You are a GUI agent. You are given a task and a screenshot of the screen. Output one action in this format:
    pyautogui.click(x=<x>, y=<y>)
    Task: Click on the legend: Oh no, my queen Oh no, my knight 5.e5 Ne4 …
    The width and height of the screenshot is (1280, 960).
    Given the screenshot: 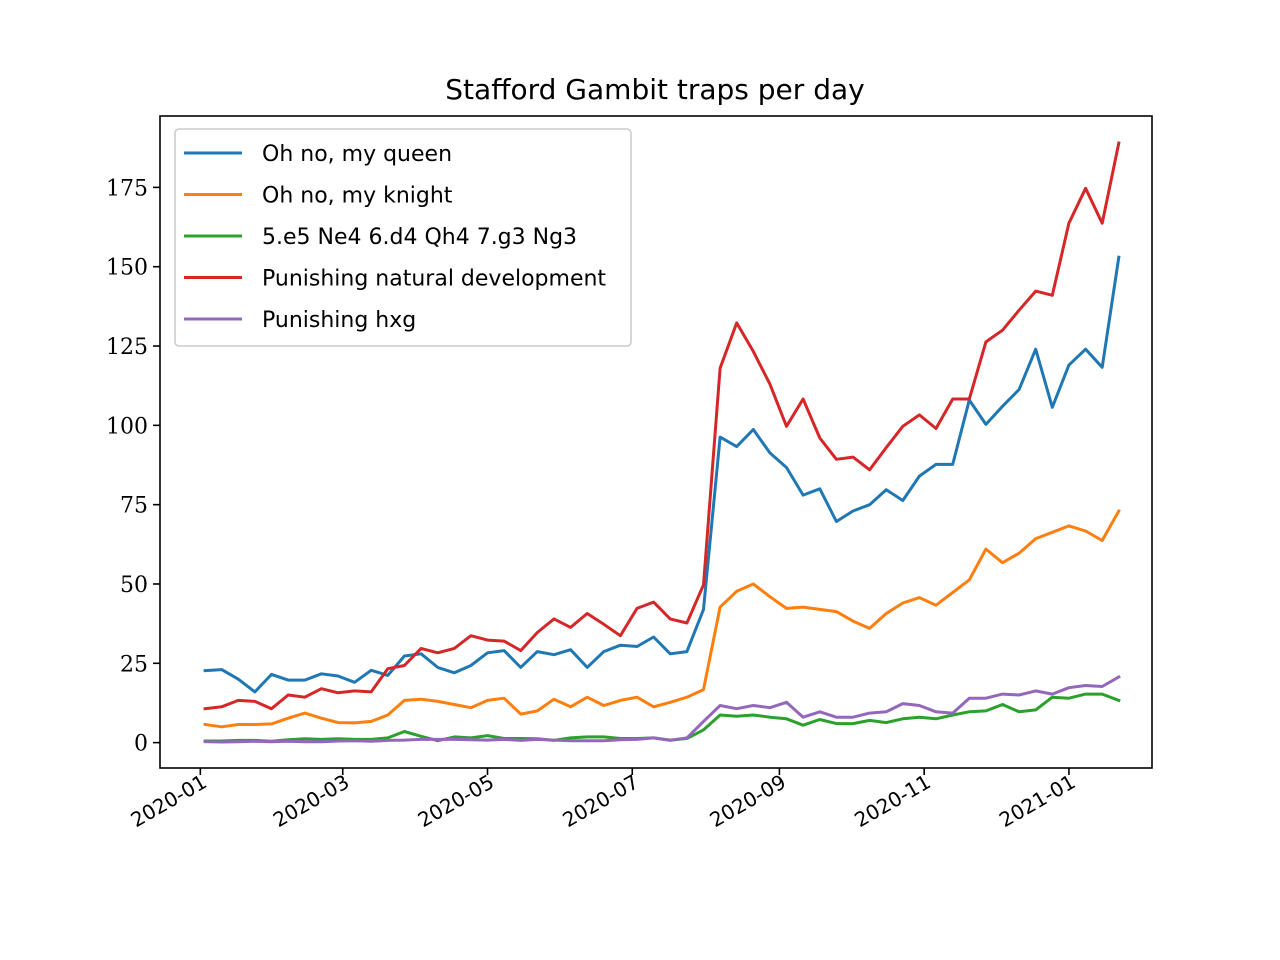 What is the action you would take?
    pyautogui.click(x=403, y=237)
    